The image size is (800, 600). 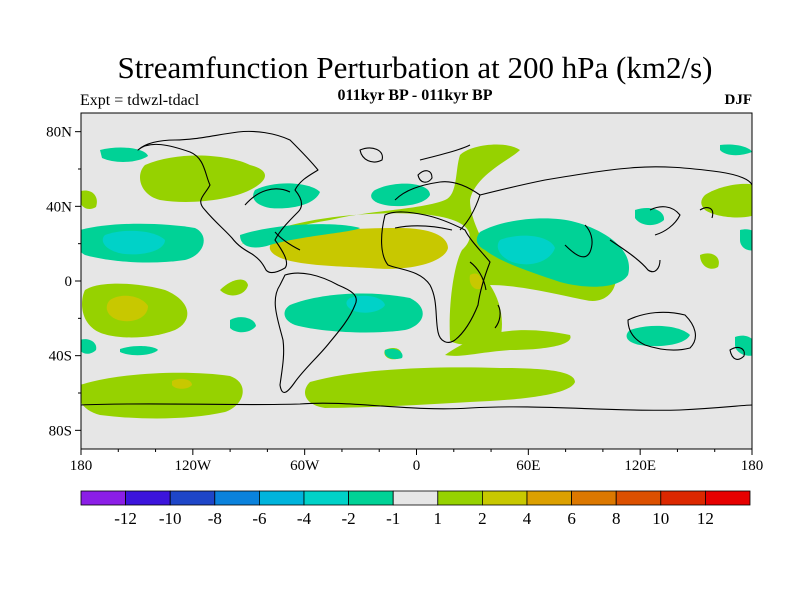 What do you see at coordinates (616, 518) in the screenshot?
I see `colorbar-label: 8` at bounding box center [616, 518].